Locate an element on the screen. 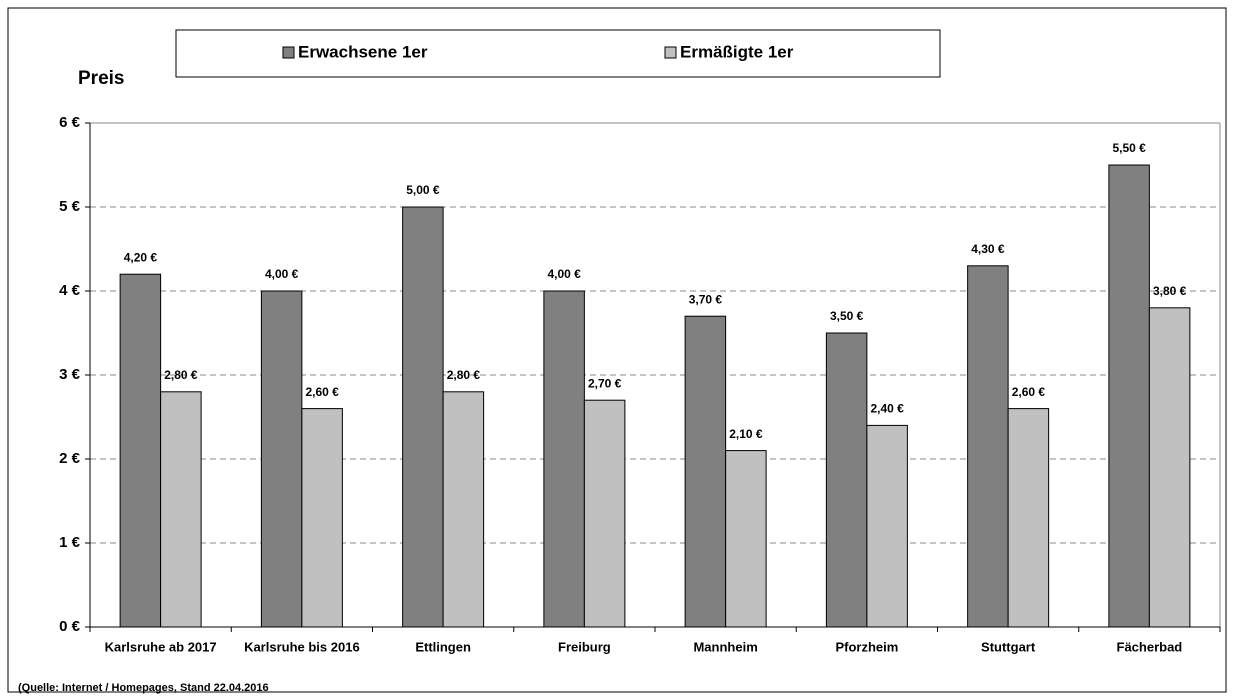 The height and width of the screenshot is (700, 1234). y-tick-label: 6 € is located at coordinates (70, 122).